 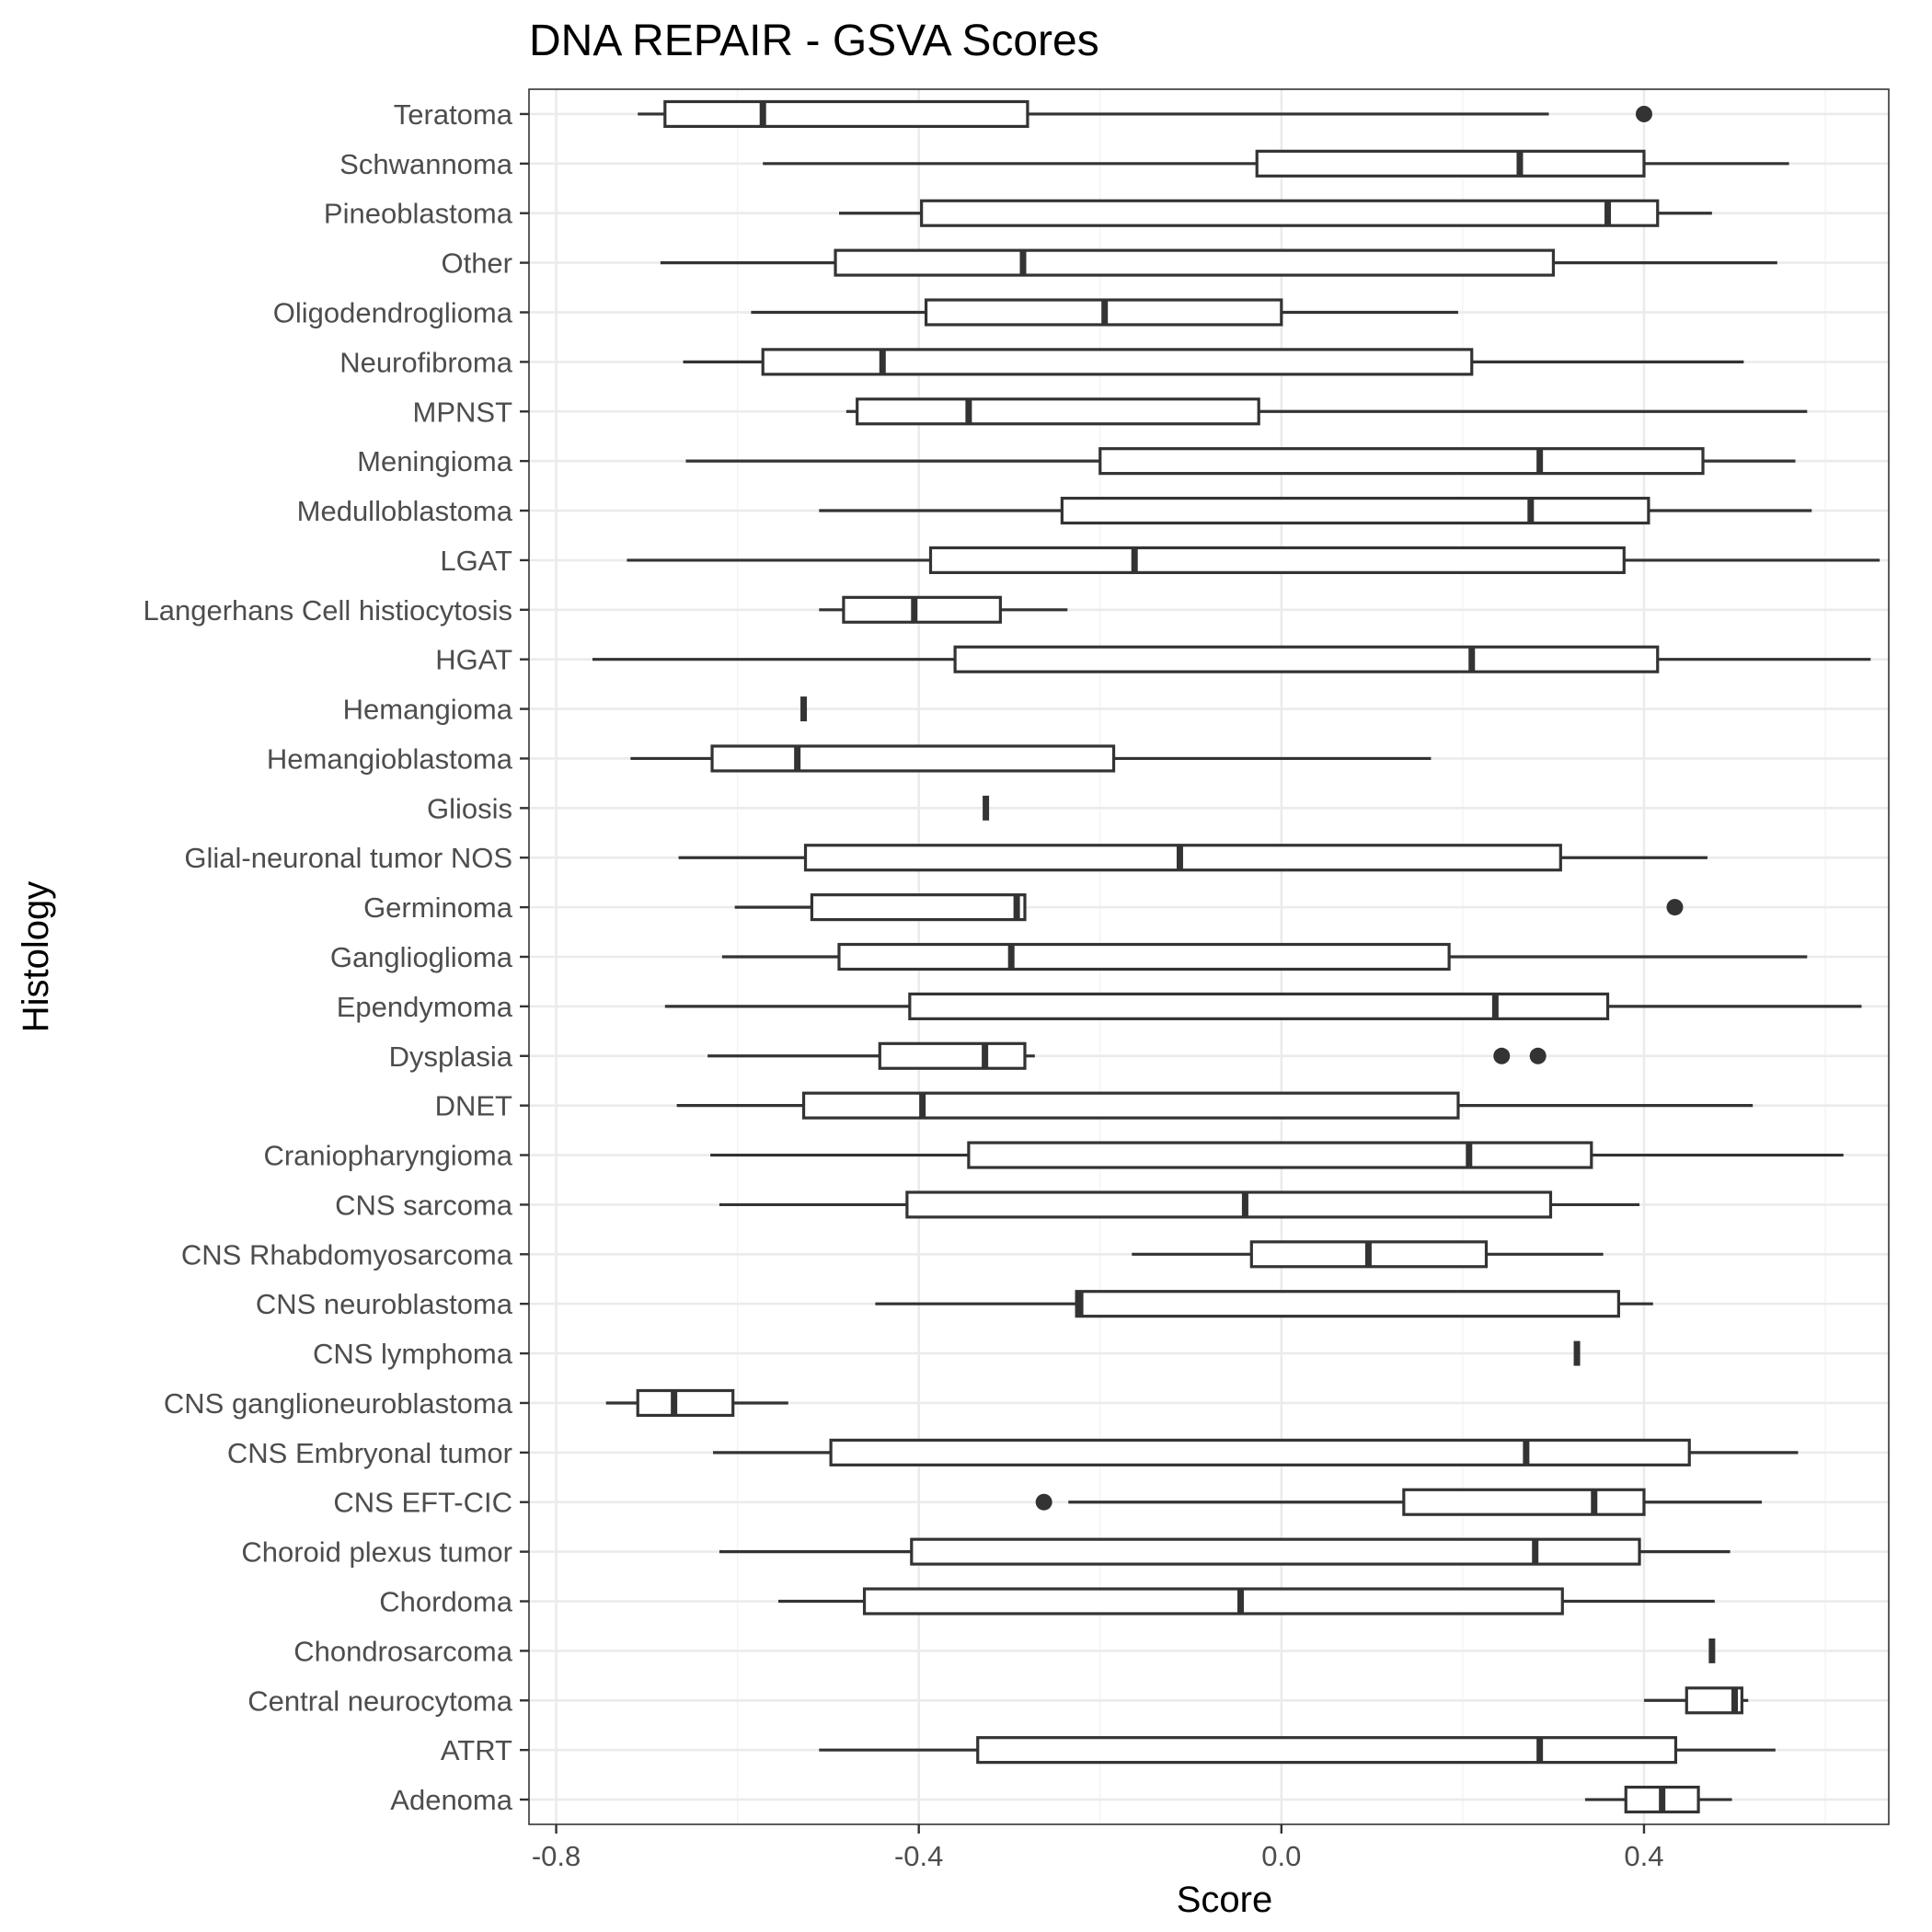 I want to click on y-tick-label: Gliosis, so click(x=469, y=808).